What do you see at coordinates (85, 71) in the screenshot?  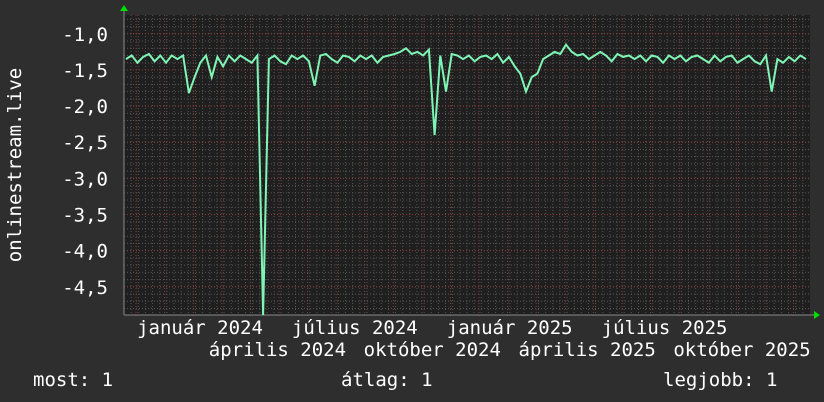 I see `y-tick-label: -1,5` at bounding box center [85, 71].